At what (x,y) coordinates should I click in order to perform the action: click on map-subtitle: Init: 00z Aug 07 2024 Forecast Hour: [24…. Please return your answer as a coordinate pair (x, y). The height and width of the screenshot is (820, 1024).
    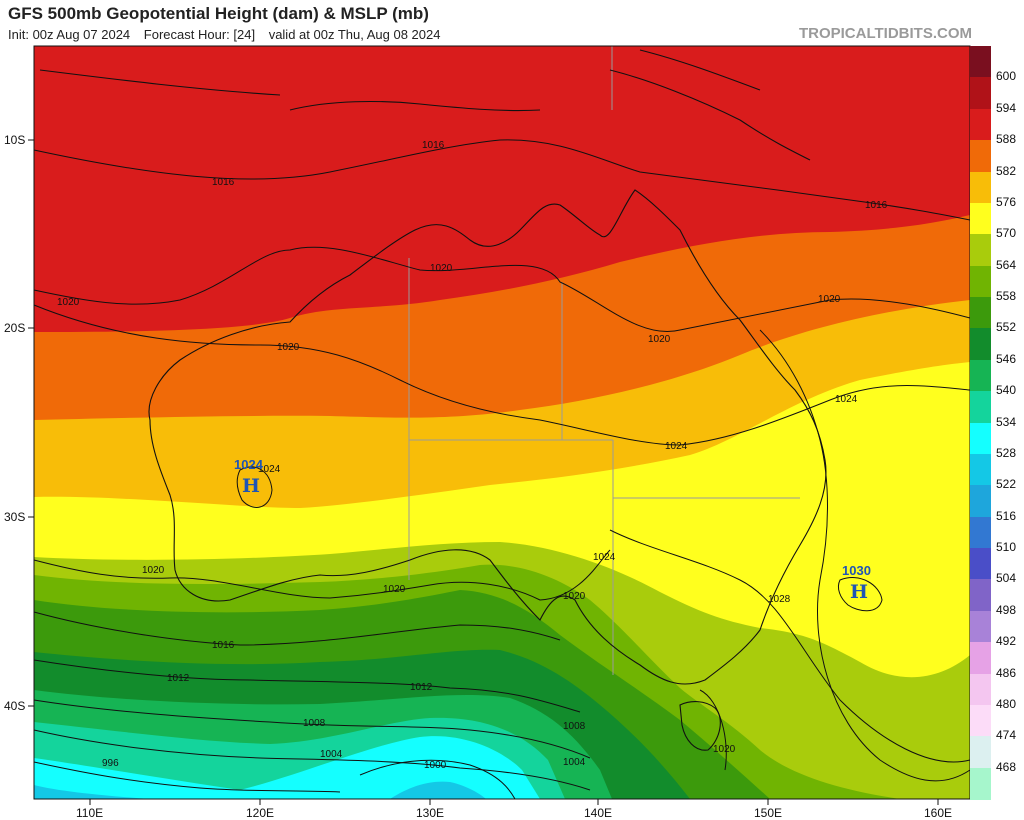
    Looking at the image, I should click on (229, 34).